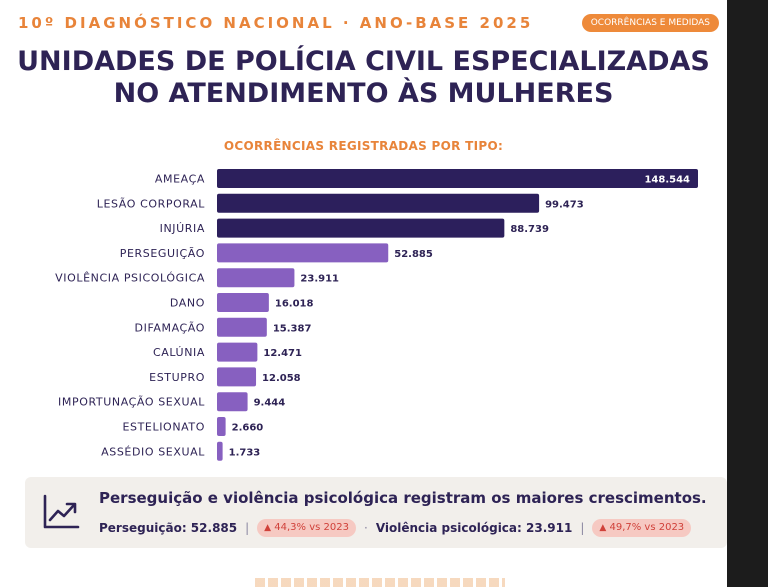 The width and height of the screenshot is (768, 587). I want to click on value-label: 12.471, so click(282, 353).